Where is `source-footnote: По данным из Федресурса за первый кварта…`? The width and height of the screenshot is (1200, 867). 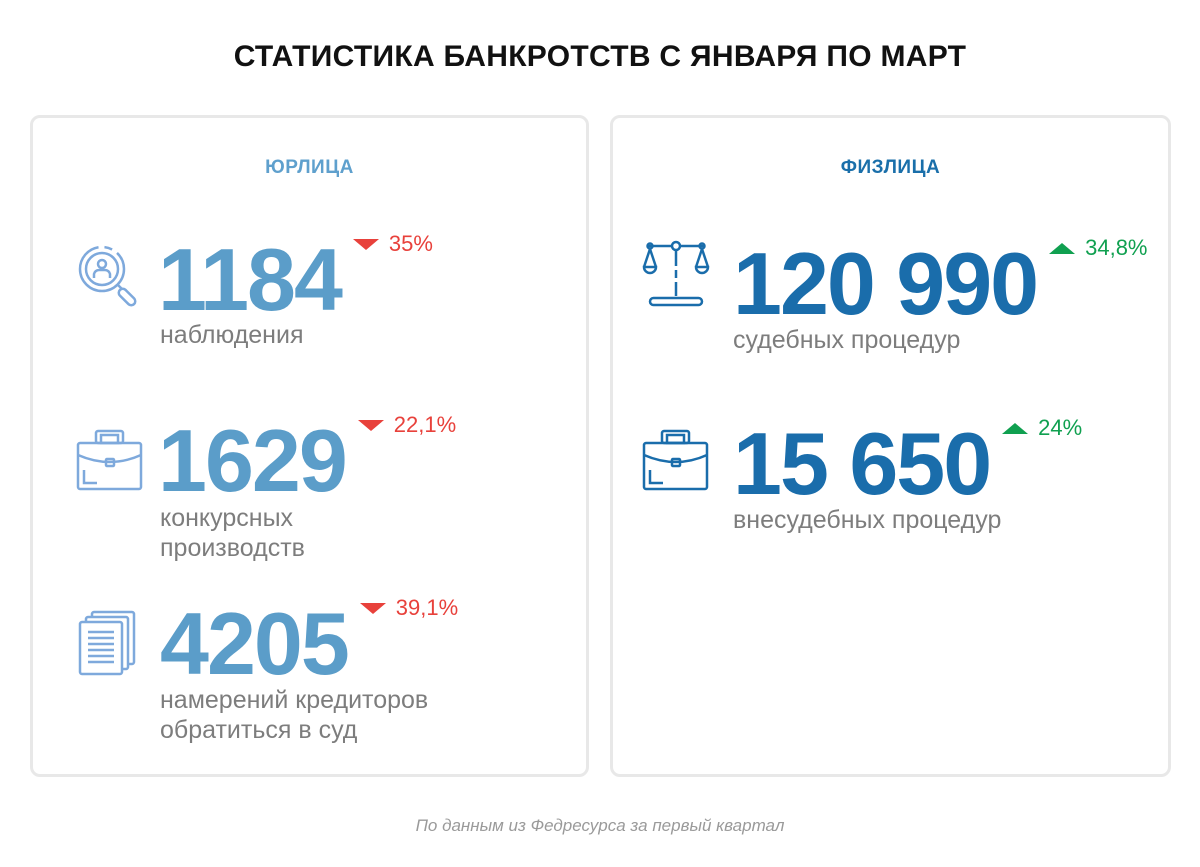 source-footnote: По данным из Федресурса за первый кварта… is located at coordinates (600, 825).